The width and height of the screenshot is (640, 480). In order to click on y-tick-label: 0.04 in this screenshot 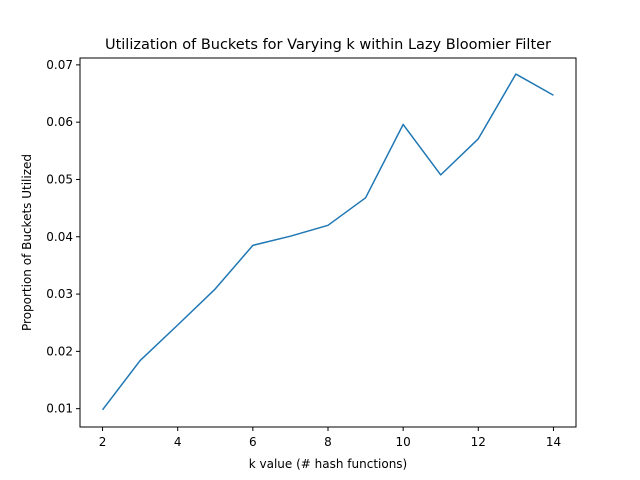, I will do `click(59, 237)`.